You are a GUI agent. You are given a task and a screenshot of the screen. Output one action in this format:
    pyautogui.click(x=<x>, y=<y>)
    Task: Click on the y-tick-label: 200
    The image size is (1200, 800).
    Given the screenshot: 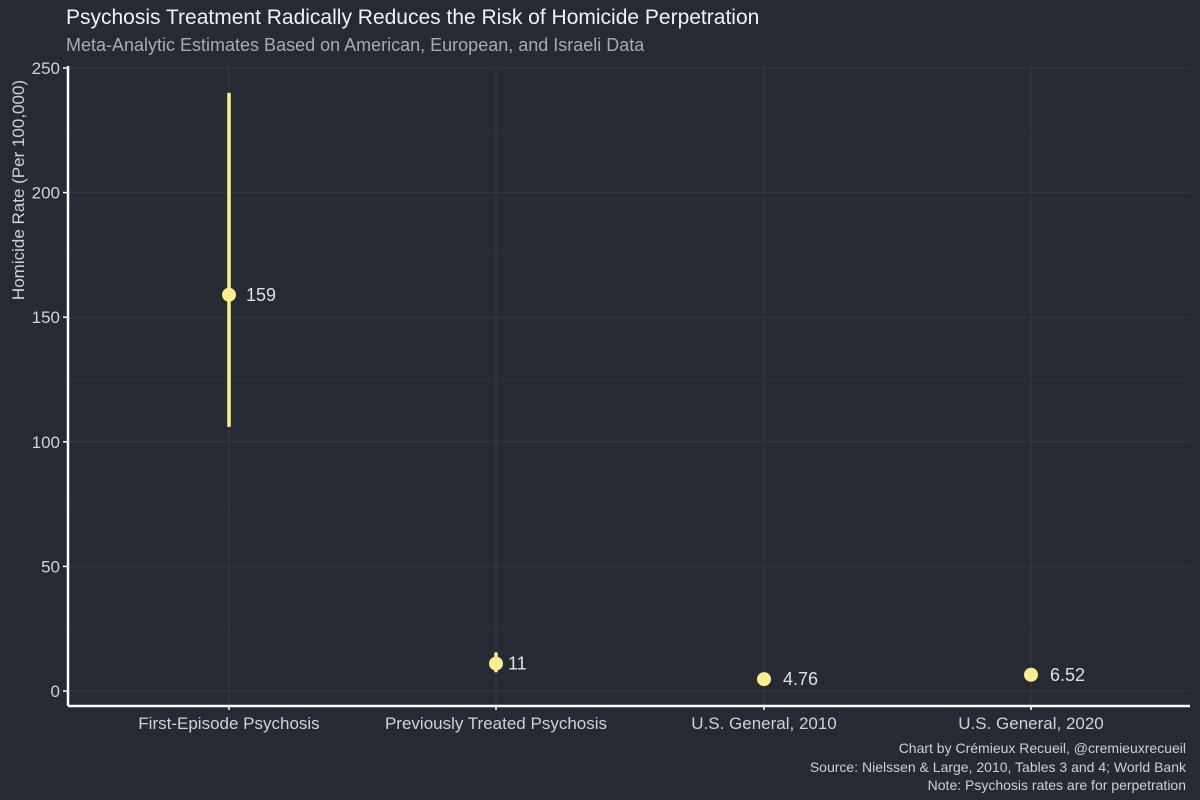 What is the action you would take?
    pyautogui.click(x=46, y=193)
    